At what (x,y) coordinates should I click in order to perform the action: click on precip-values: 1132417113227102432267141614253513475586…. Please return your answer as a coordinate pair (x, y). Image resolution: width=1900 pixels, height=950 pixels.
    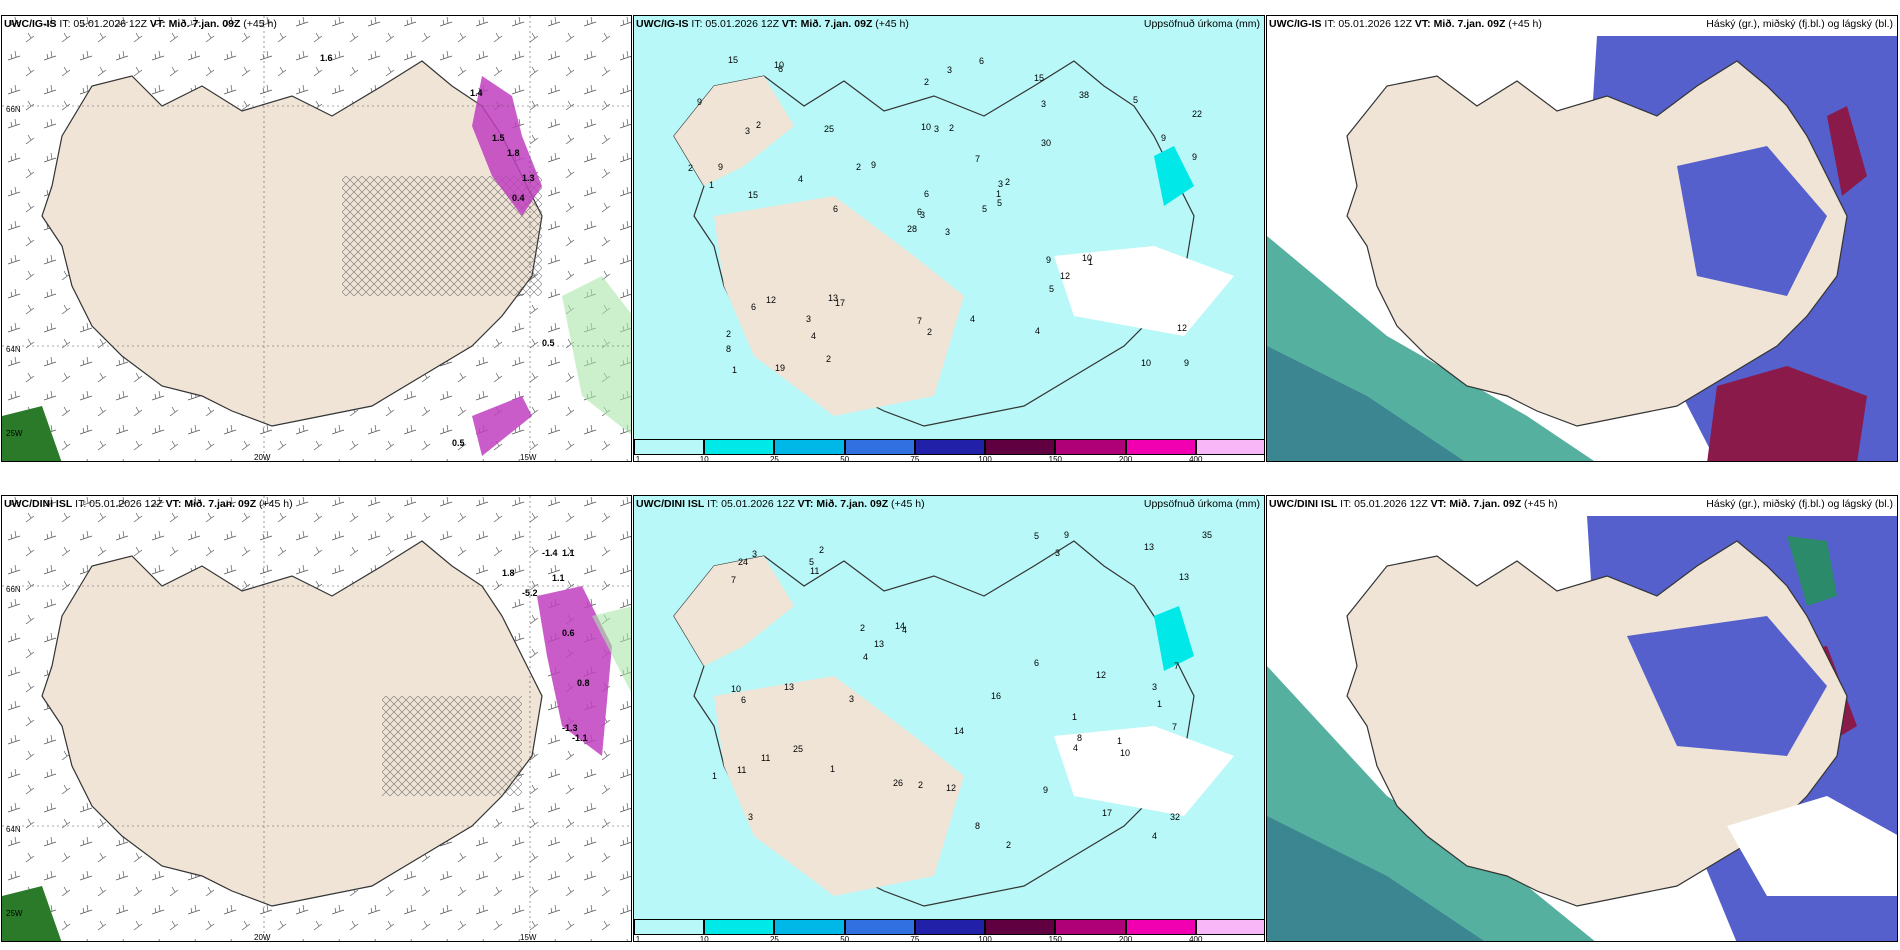
    Looking at the image, I should click on (962, 690).